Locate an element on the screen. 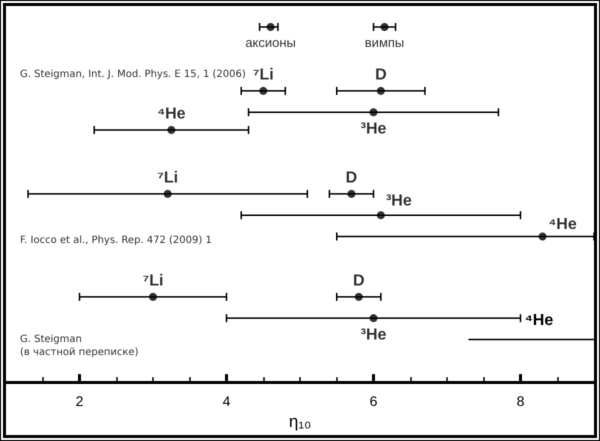  annotation: G. Steigman, Int. J. Mod. Phys. E 15, 1 (2006) is located at coordinates (133, 74).